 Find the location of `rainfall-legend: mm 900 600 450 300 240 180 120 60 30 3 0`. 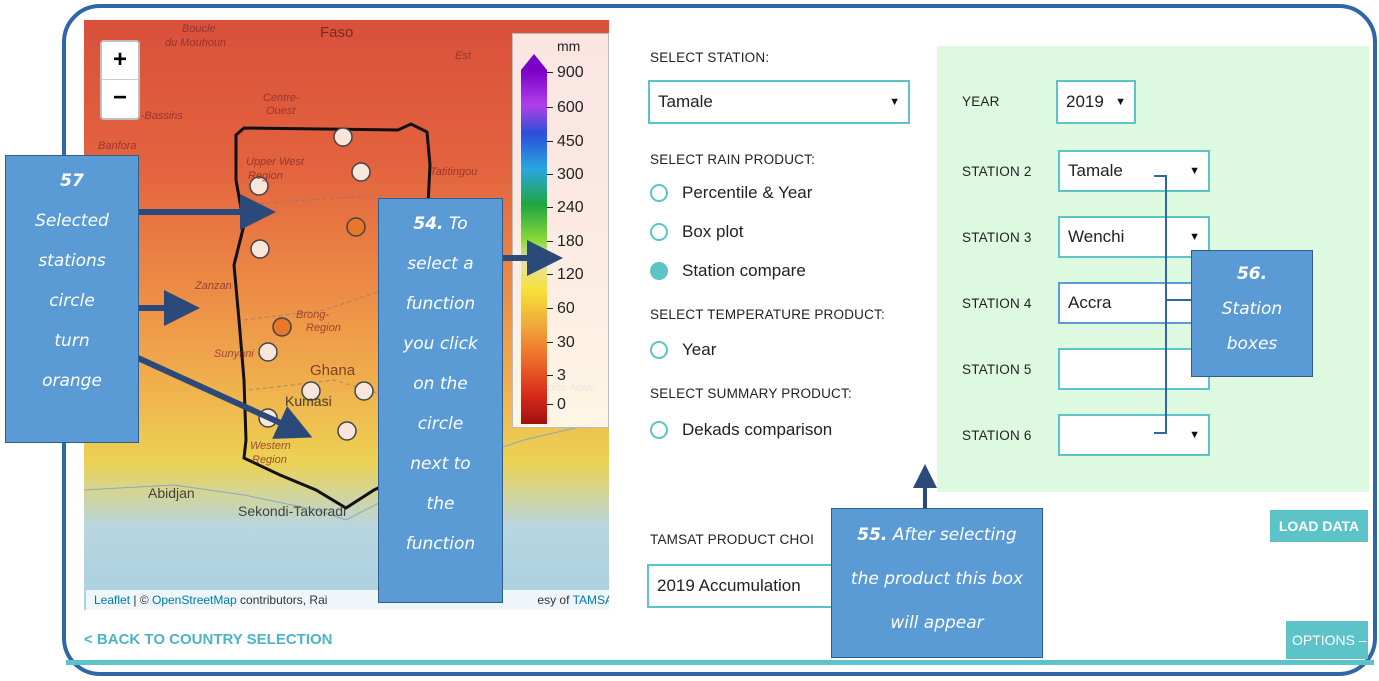

rainfall-legend: mm 900 600 450 300 240 180 120 60 30 3 0 is located at coordinates (560, 230).